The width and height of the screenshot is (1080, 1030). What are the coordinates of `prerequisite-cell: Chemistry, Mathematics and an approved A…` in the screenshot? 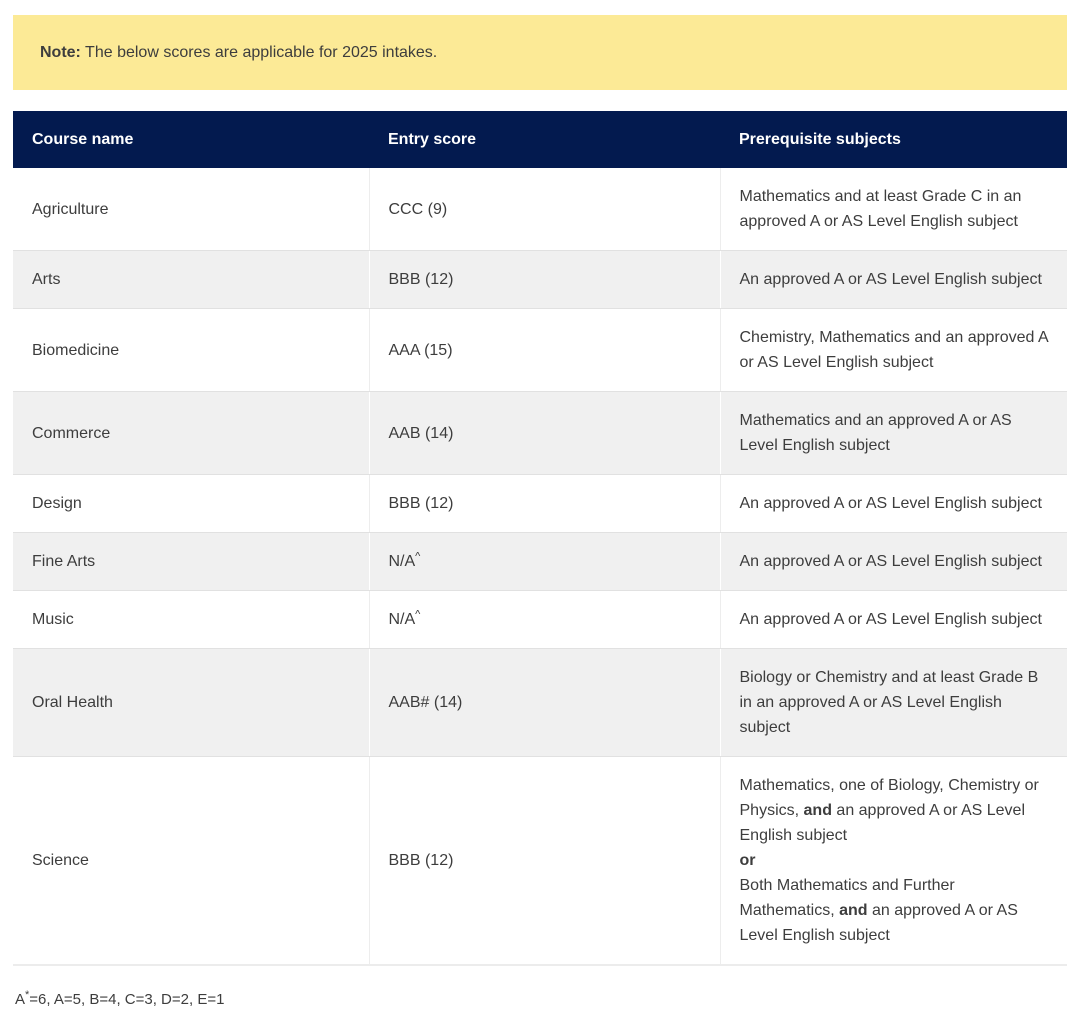 It's located at (893, 350).